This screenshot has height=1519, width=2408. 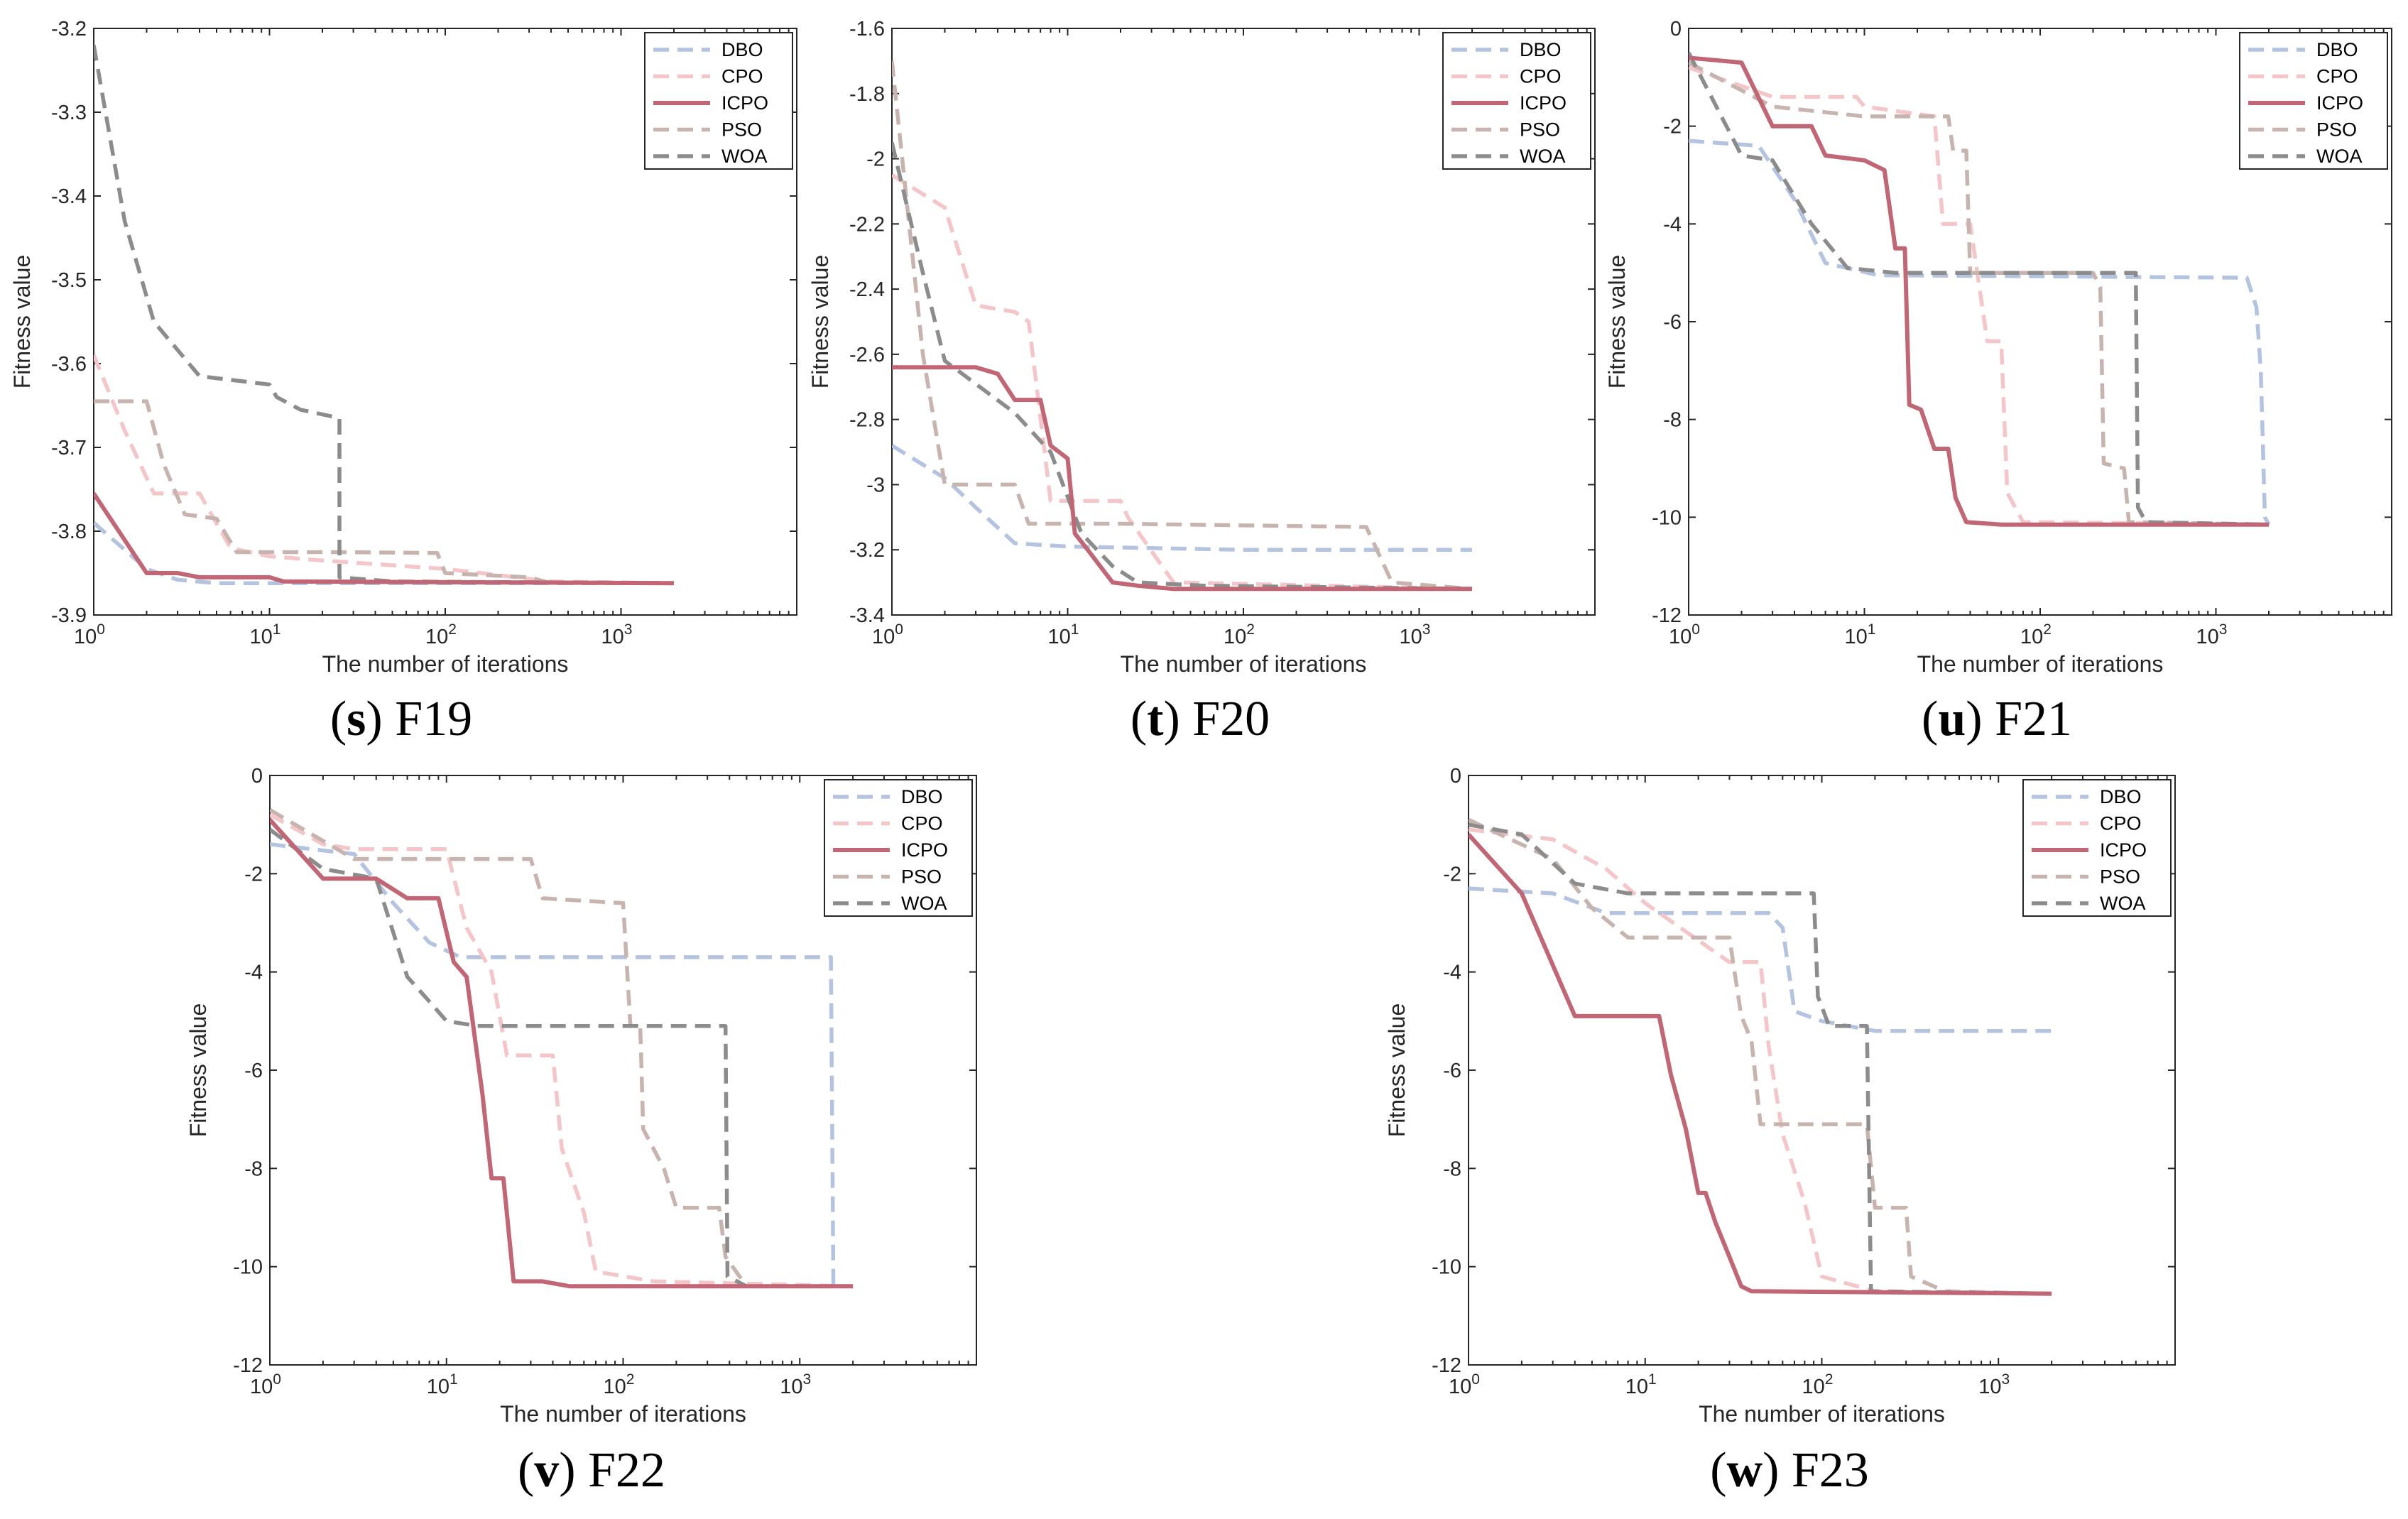 What do you see at coordinates (1667, 517) in the screenshot?
I see `y-tick-label: -10` at bounding box center [1667, 517].